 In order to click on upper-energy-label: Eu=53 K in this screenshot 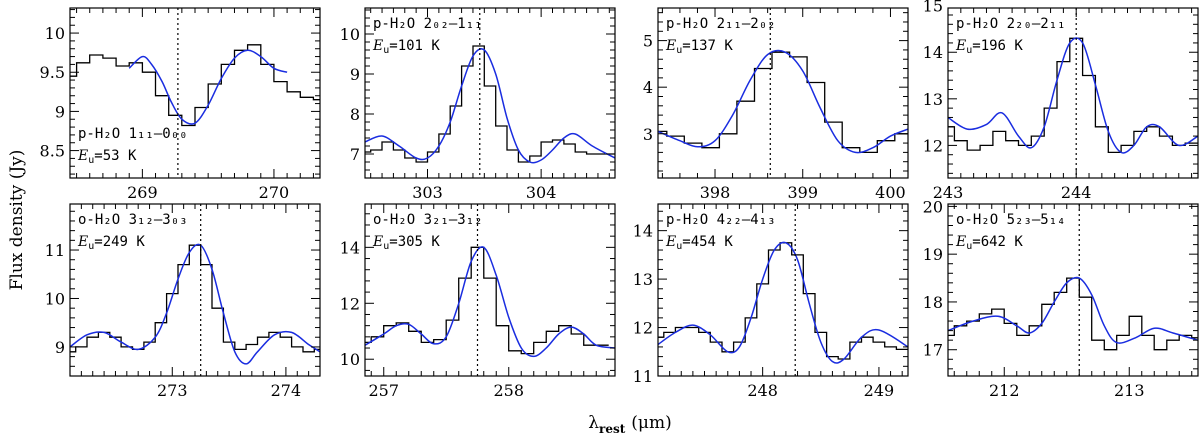, I will do `click(107, 157)`.